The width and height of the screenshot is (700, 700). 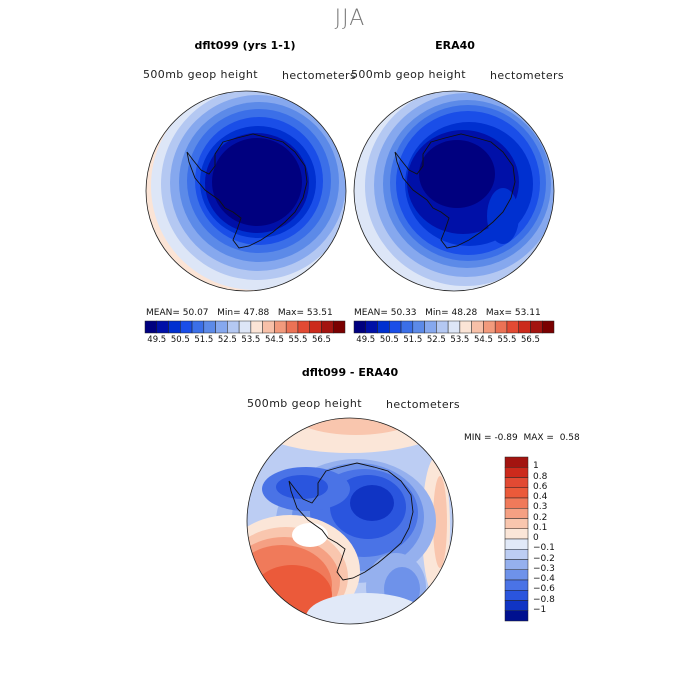 What do you see at coordinates (245, 45) in the screenshot?
I see `panel-1-title: dflt099 (yrs 1-1)` at bounding box center [245, 45].